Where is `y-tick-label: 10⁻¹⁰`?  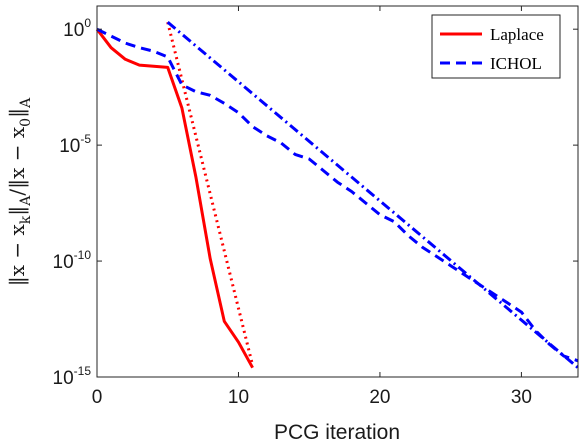 y-tick-label: 10⁻¹⁰ is located at coordinates (72, 260).